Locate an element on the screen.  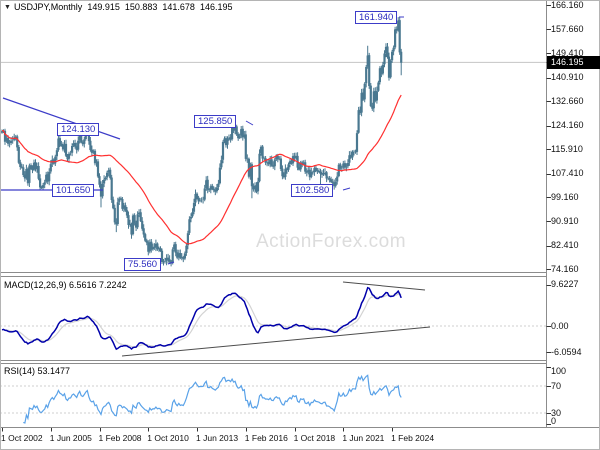
macd-indicator-label: MACD(12,26,9) 6.5616 7.2242 is located at coordinates (65, 285).